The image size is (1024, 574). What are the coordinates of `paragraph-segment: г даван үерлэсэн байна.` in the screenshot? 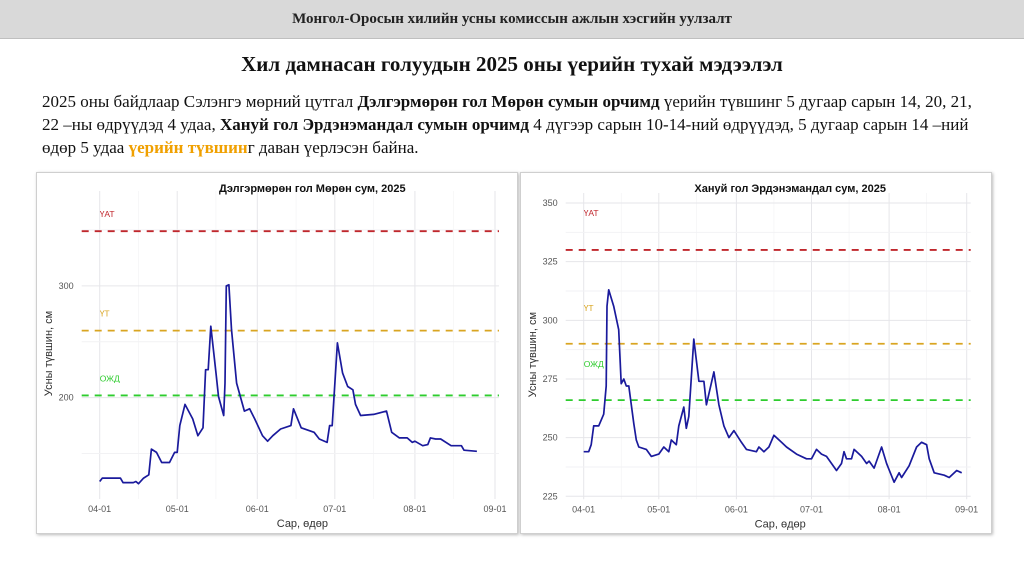 It's located at (333, 147).